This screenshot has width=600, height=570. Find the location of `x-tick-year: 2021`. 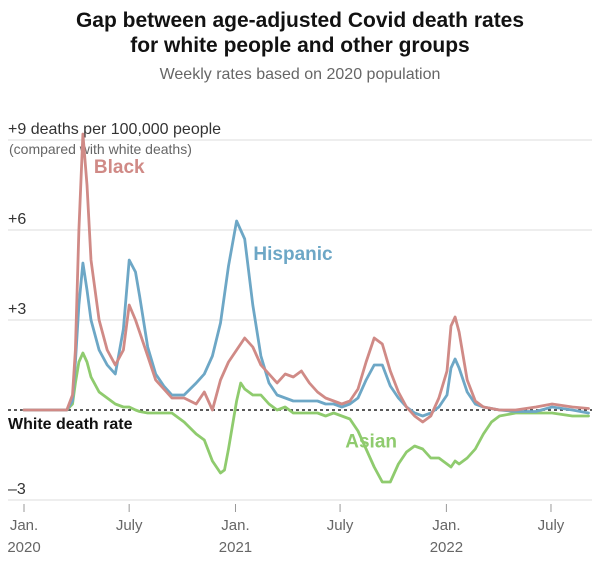

x-tick-year: 2021 is located at coordinates (235, 547).